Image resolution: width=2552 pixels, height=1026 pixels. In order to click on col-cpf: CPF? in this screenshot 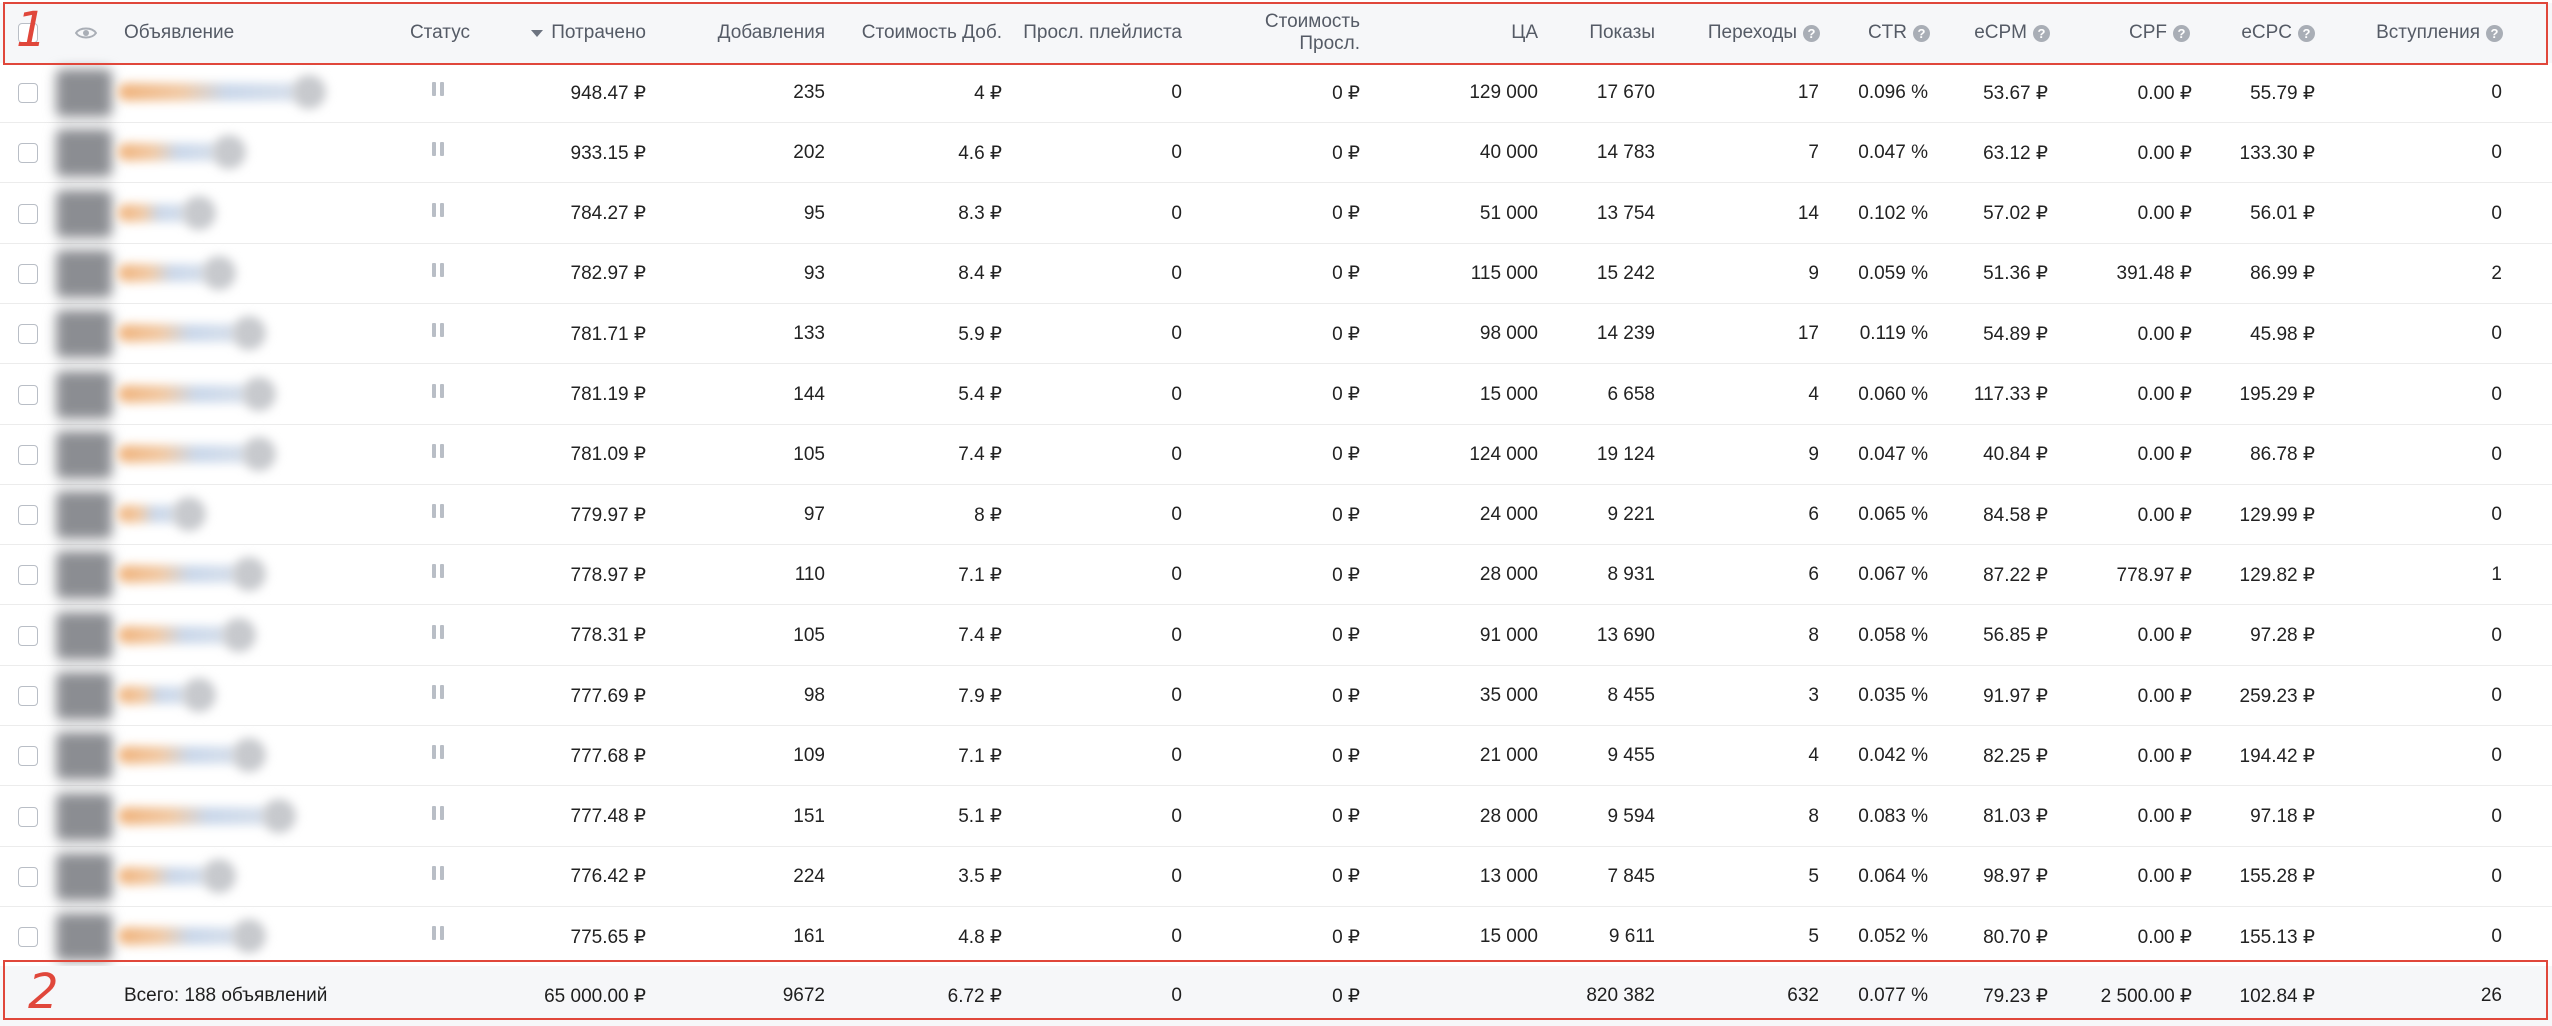, I will do `click(2135, 33)`.